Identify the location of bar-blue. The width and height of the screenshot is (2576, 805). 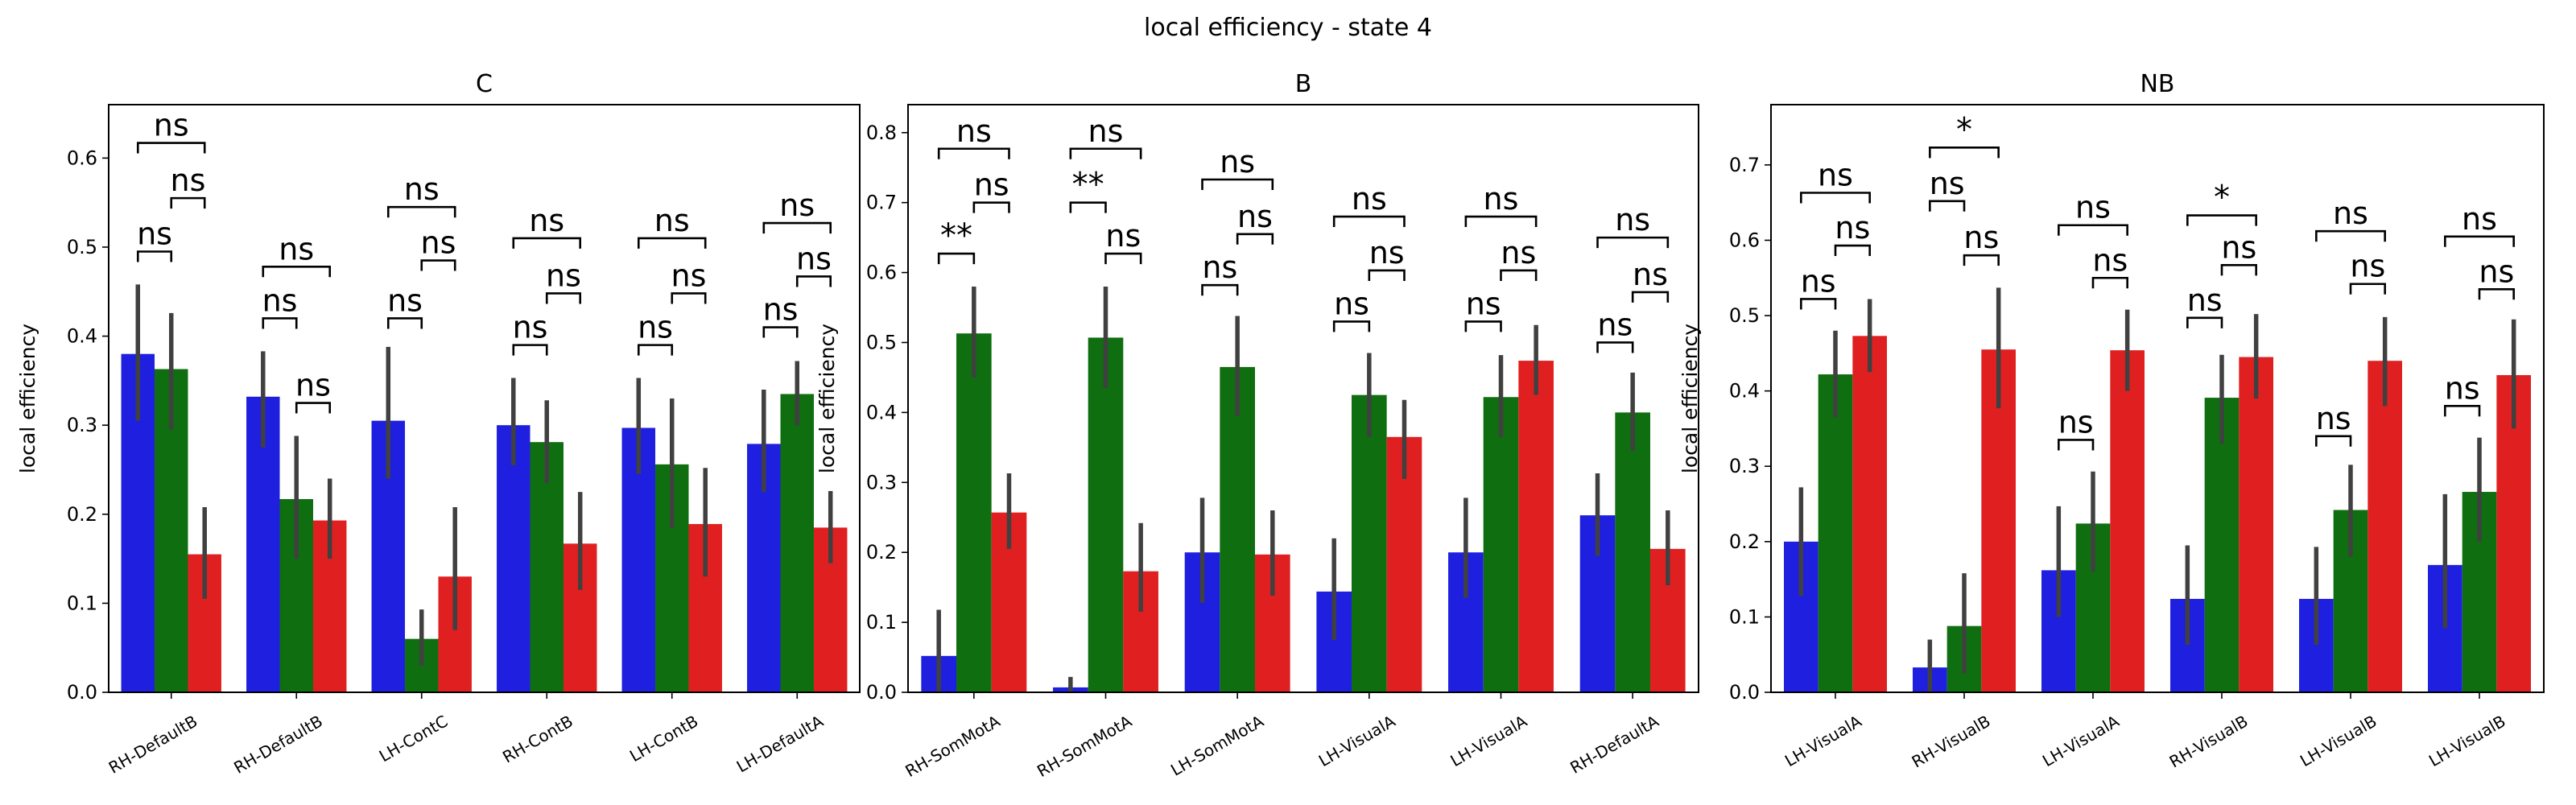
(513, 558).